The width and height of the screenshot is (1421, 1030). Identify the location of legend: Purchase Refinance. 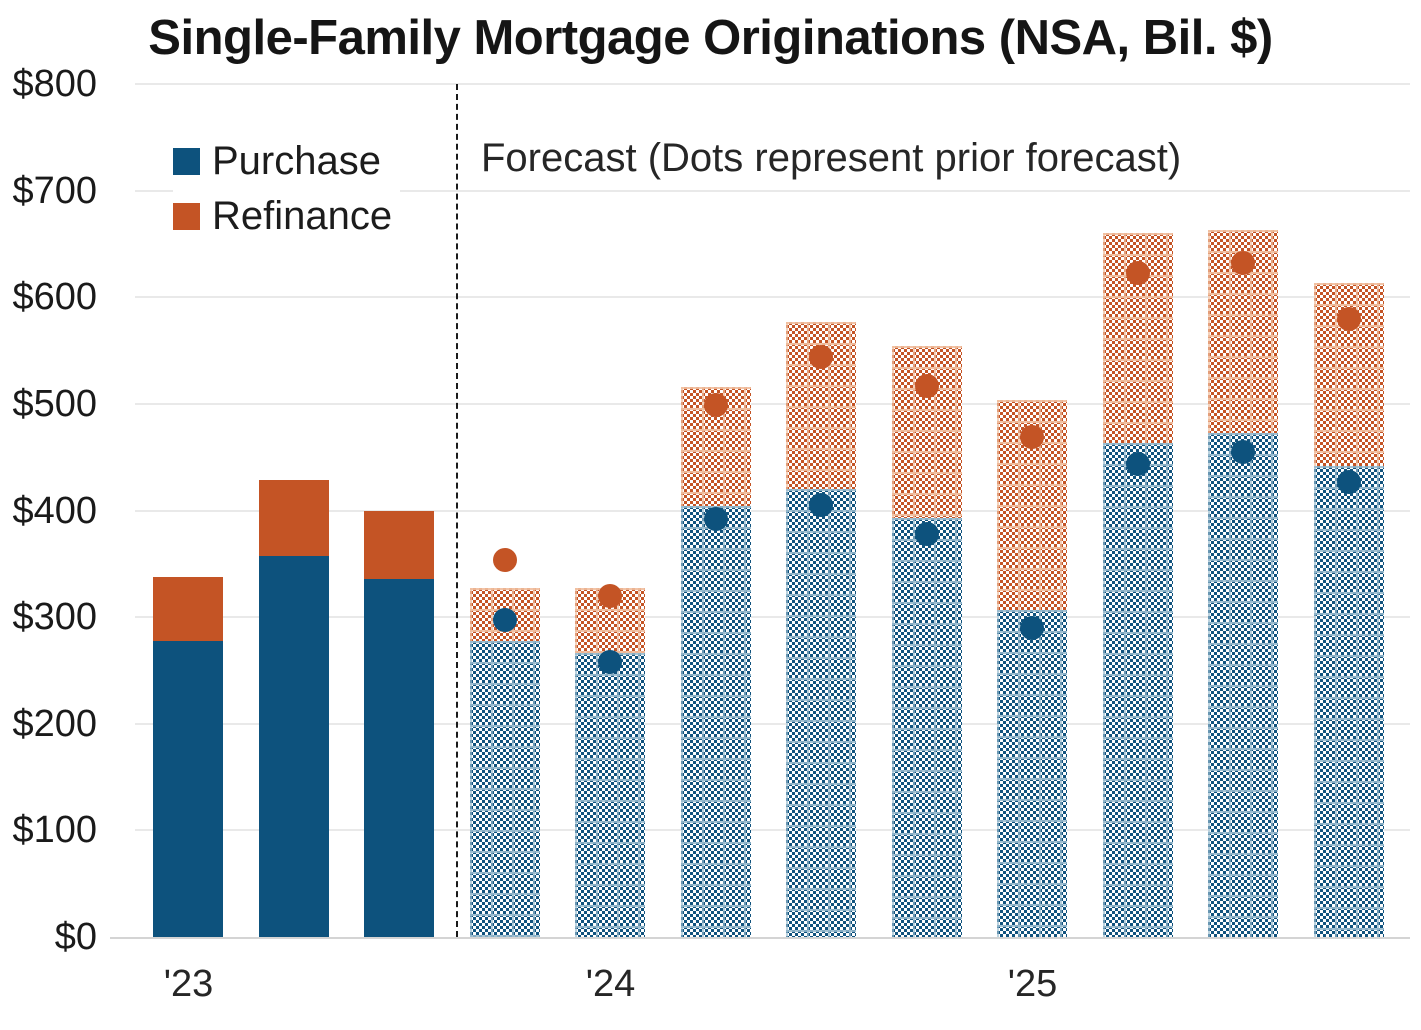
(287, 196).